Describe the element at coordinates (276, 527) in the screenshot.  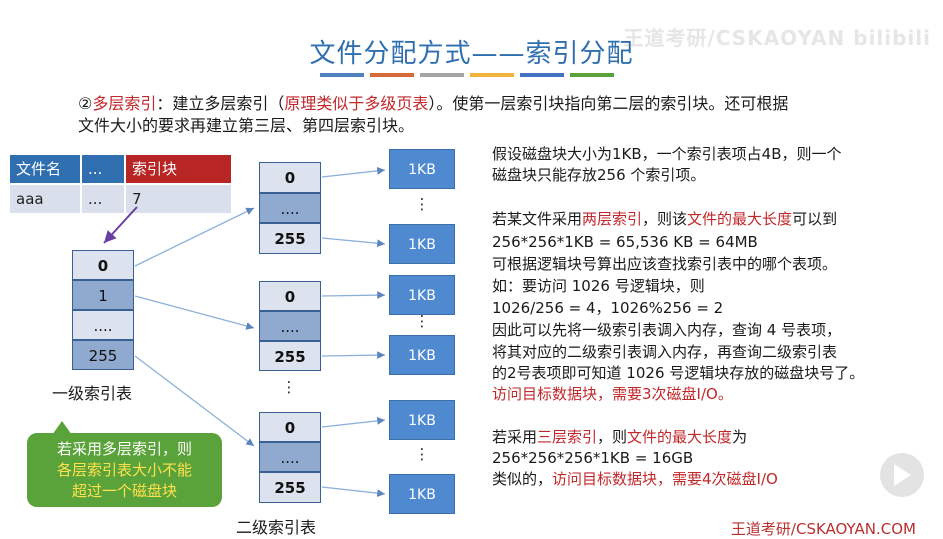
I see `second-level-caption: 二级索引表` at that location.